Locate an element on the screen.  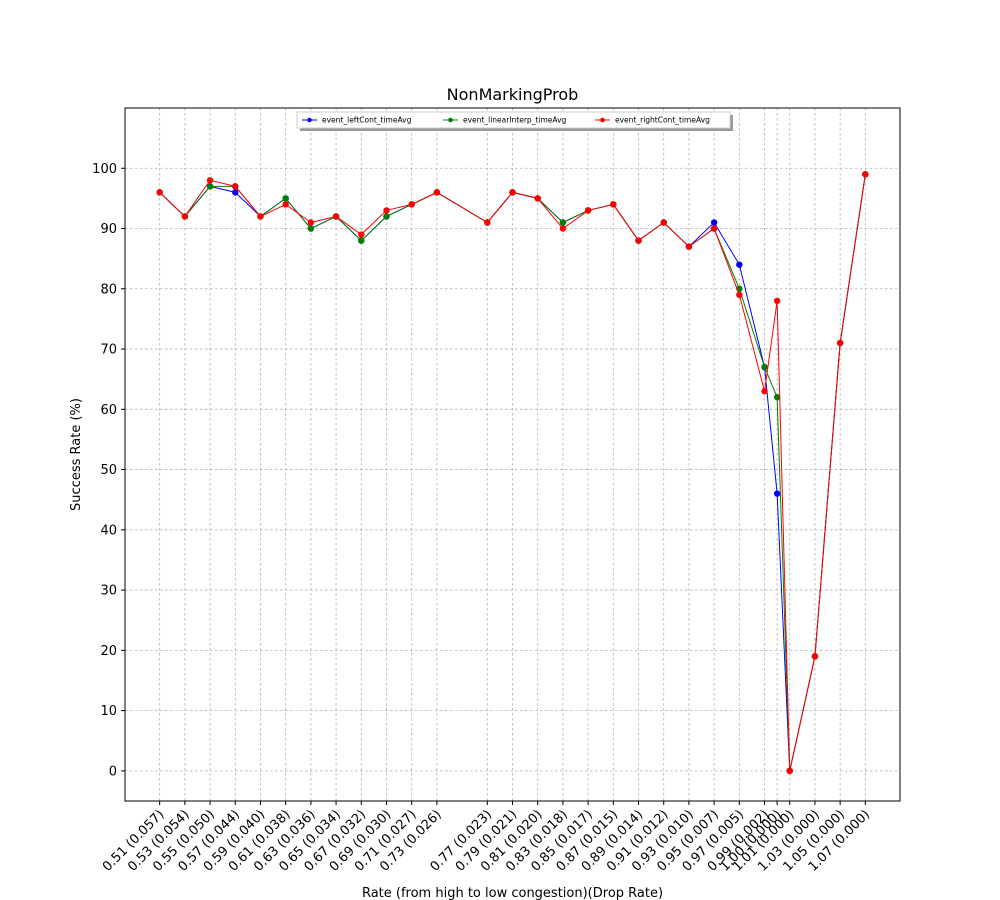
y-axis: 0 10 20 30 40 50 60 70 80 90 100 is located at coordinates (108, 470).